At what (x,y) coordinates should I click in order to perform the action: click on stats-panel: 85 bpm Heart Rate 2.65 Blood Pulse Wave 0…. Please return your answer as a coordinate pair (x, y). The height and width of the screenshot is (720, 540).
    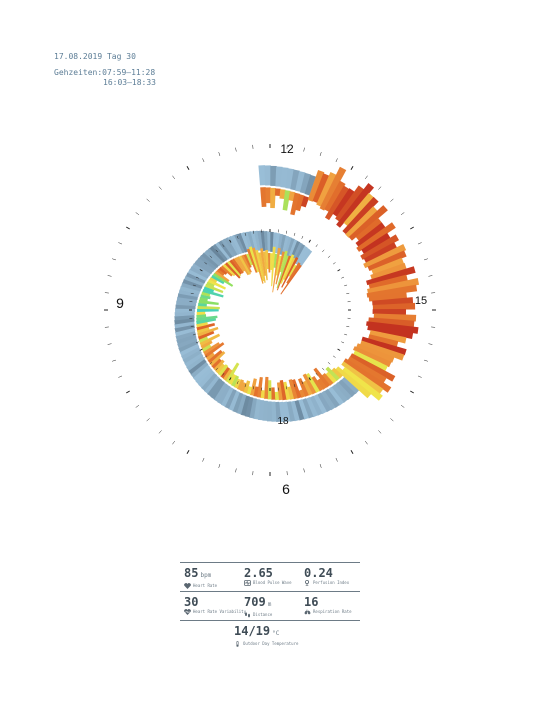
    Looking at the image, I should click on (270, 605).